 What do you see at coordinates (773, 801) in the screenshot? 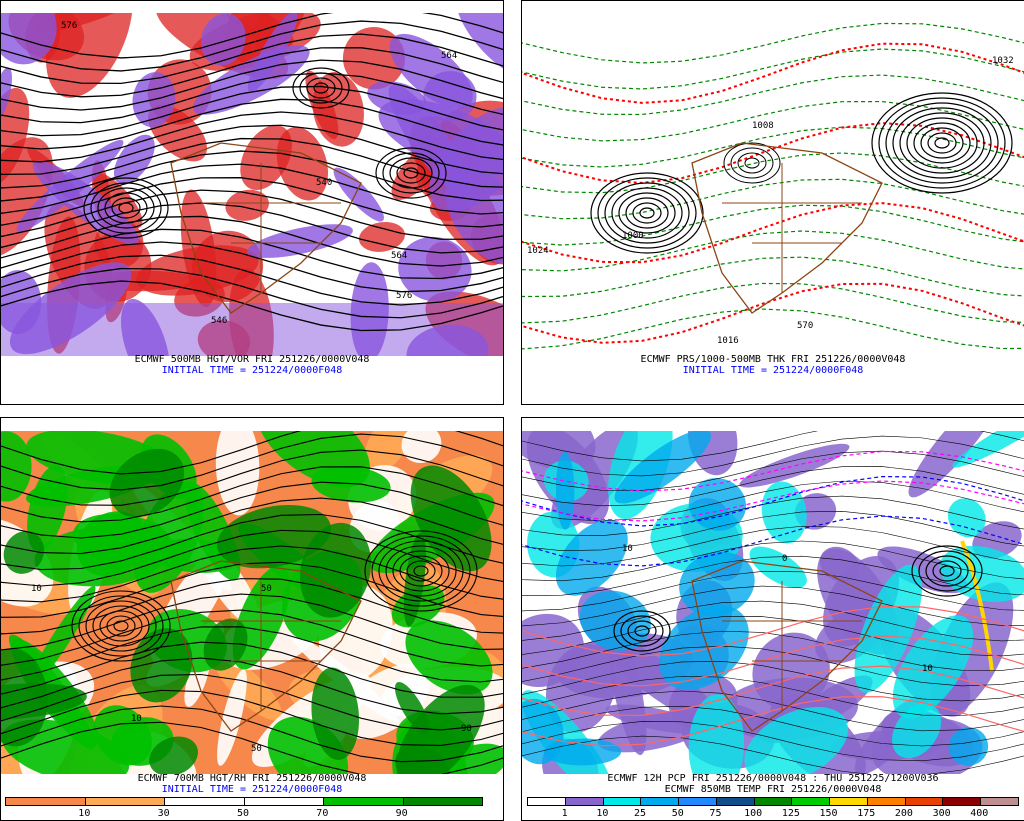
I see `precip-colorbar` at bounding box center [773, 801].